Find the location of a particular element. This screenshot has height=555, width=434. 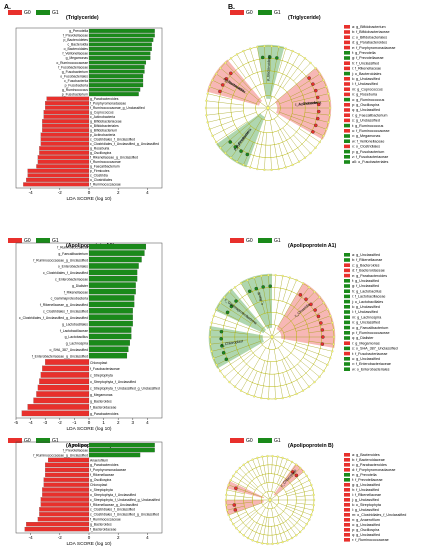

clade-label: c_Actinobacteria is located at coordinates (308, 103).